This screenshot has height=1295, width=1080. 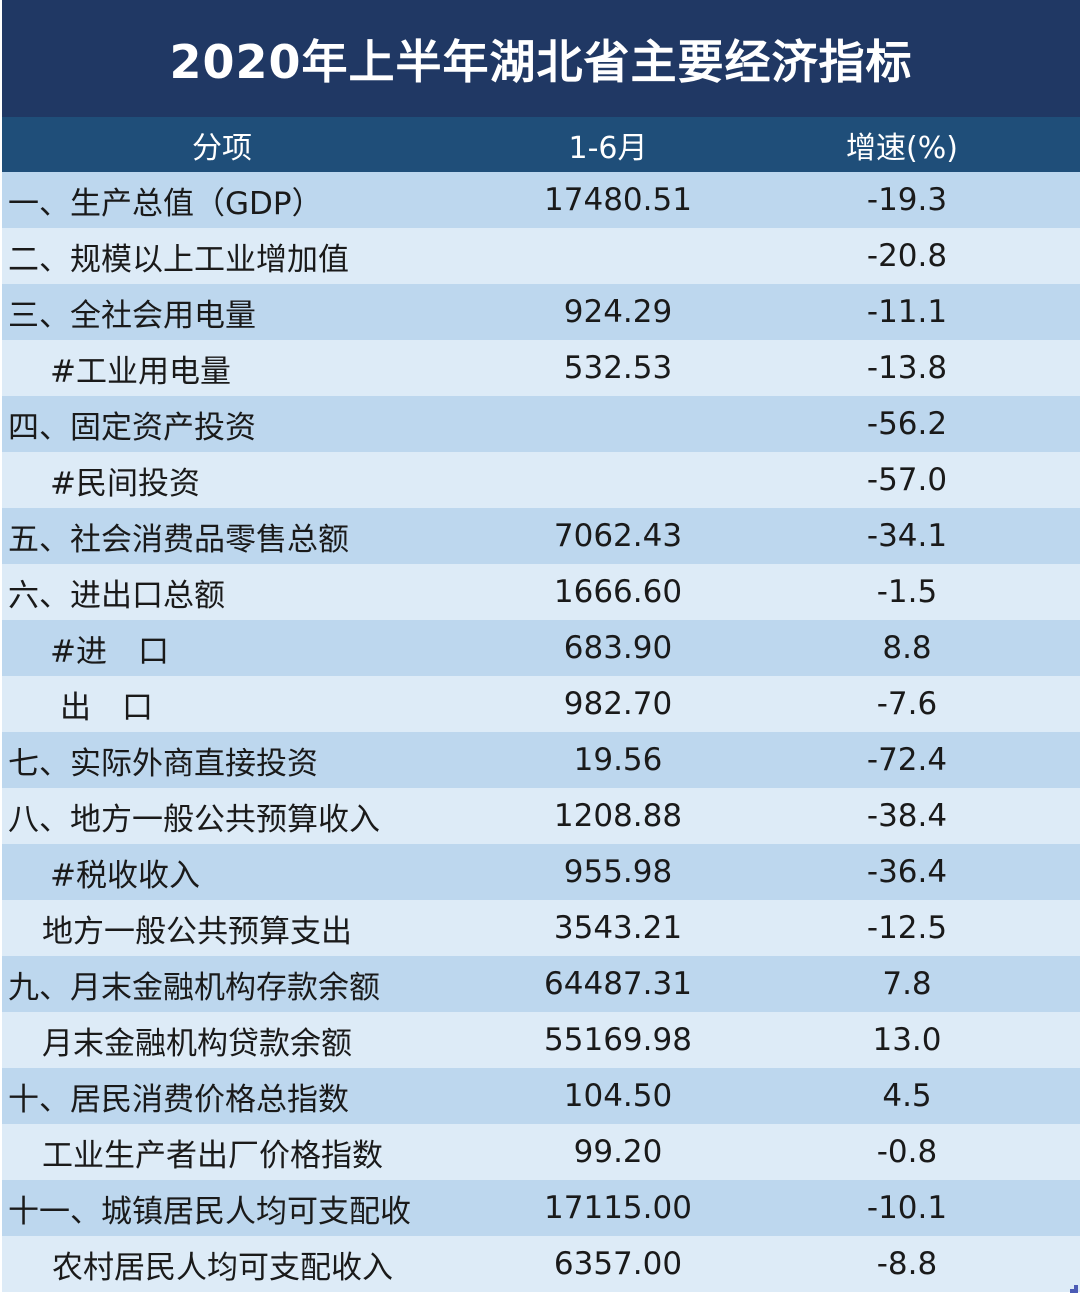 What do you see at coordinates (618, 1096) in the screenshot?
I see `cell-value: 104.50` at bounding box center [618, 1096].